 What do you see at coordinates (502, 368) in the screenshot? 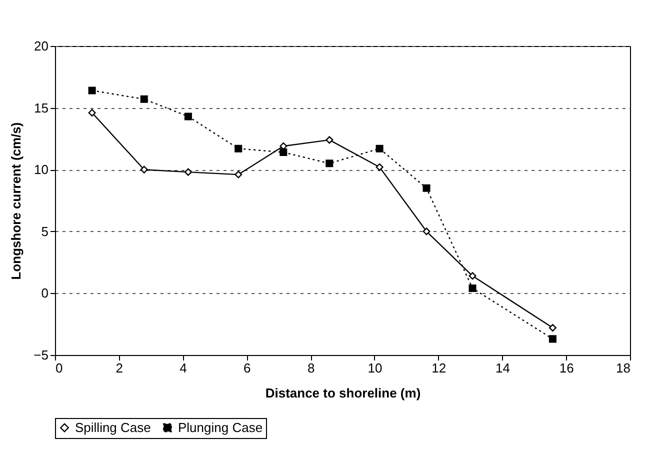
I see `x-tick-label: 14` at bounding box center [502, 368].